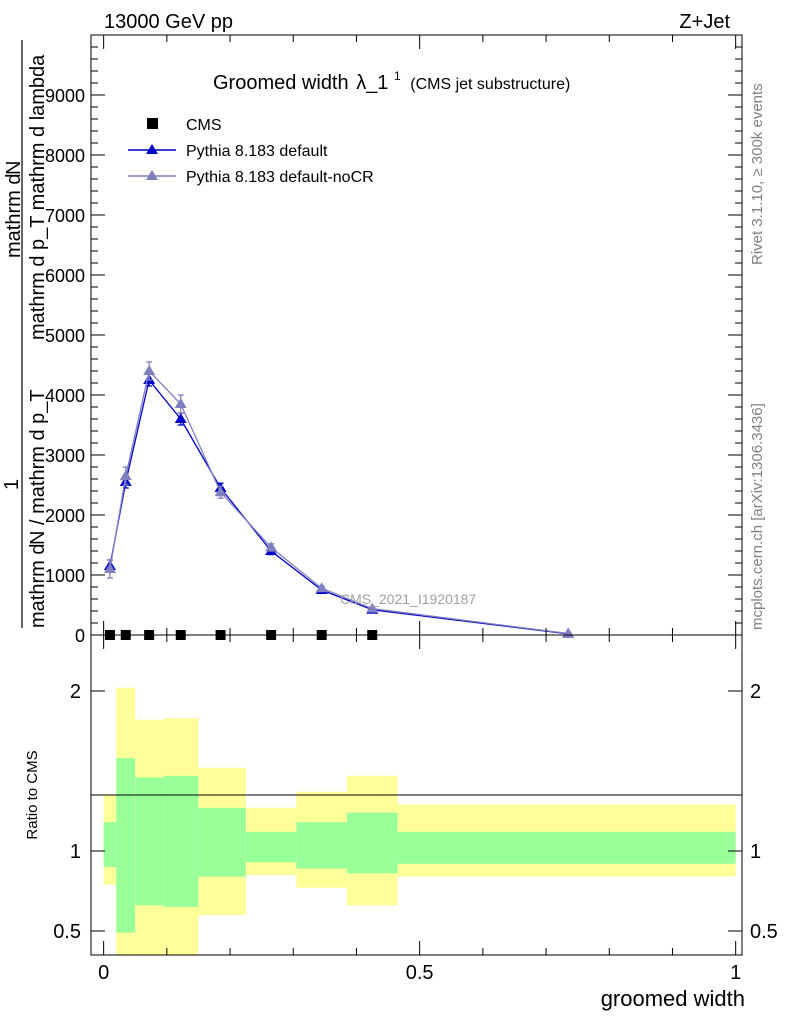  Describe the element at coordinates (757, 516) in the screenshot. I see `mcplots-label: mcplots.cern.ch [arXiv:1306.3436]` at that location.